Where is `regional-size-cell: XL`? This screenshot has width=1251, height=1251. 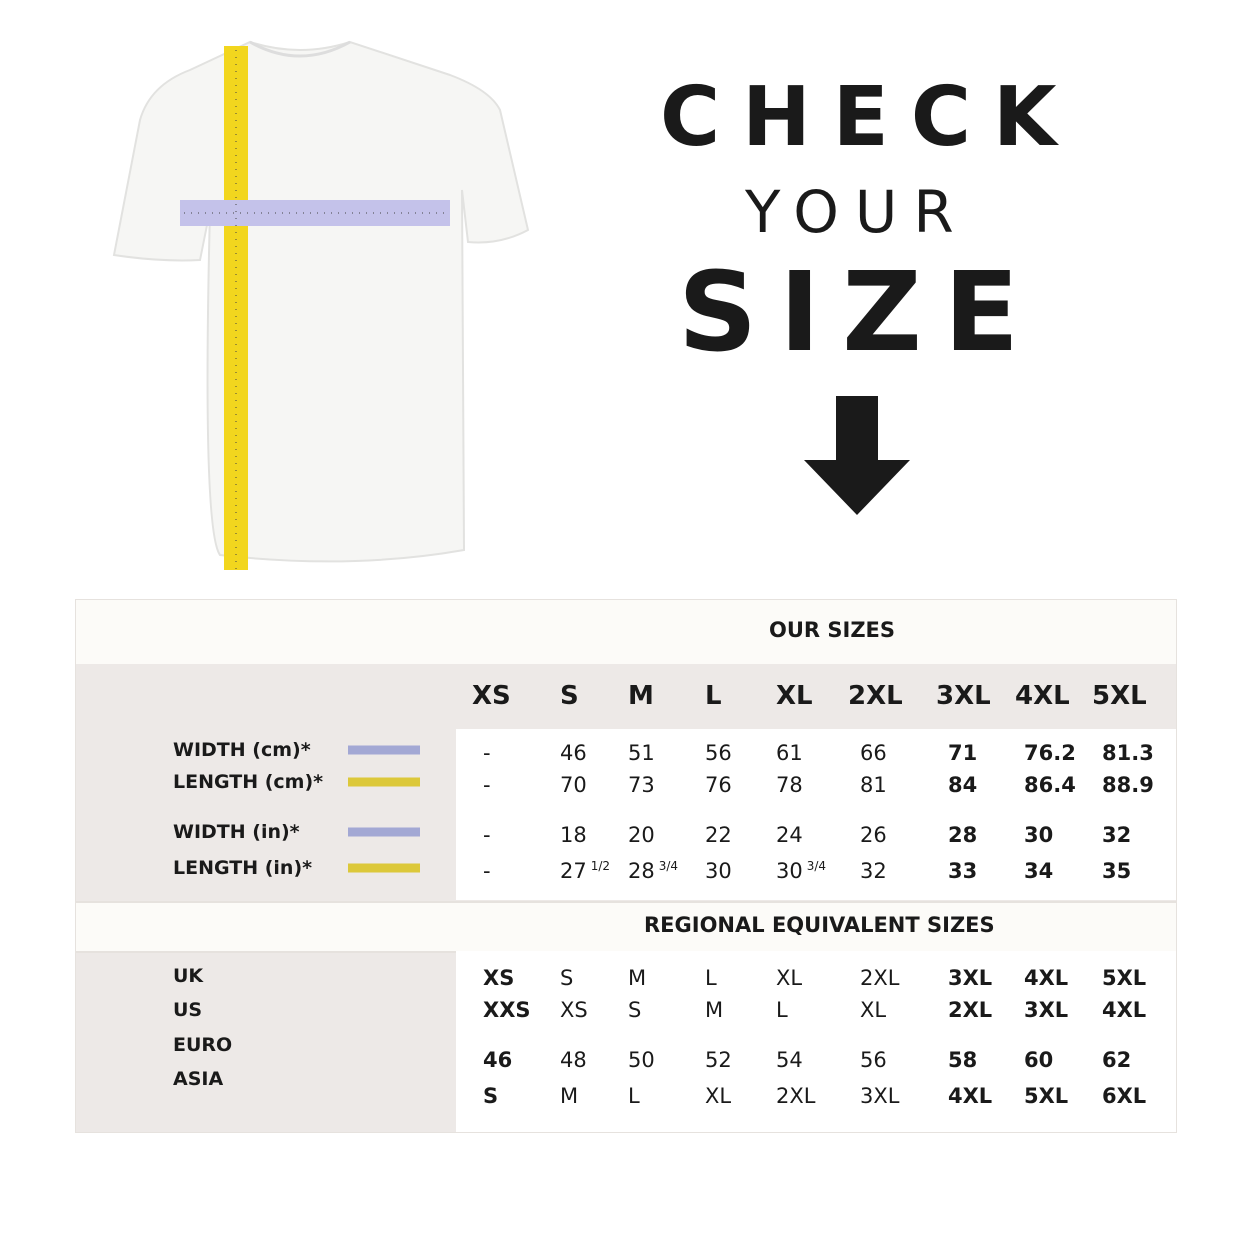
regional-size-cell: XL is located at coordinates (789, 978).